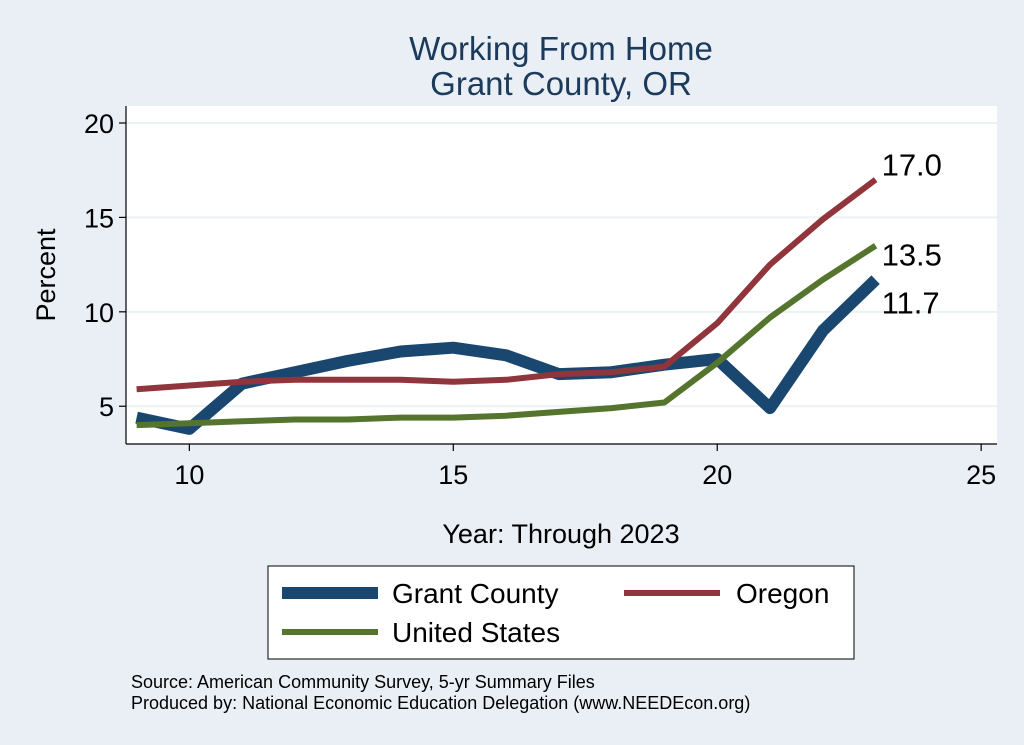 The image size is (1024, 745). Describe the element at coordinates (911, 303) in the screenshot. I see `end-label-grant-county: 11.7` at that location.